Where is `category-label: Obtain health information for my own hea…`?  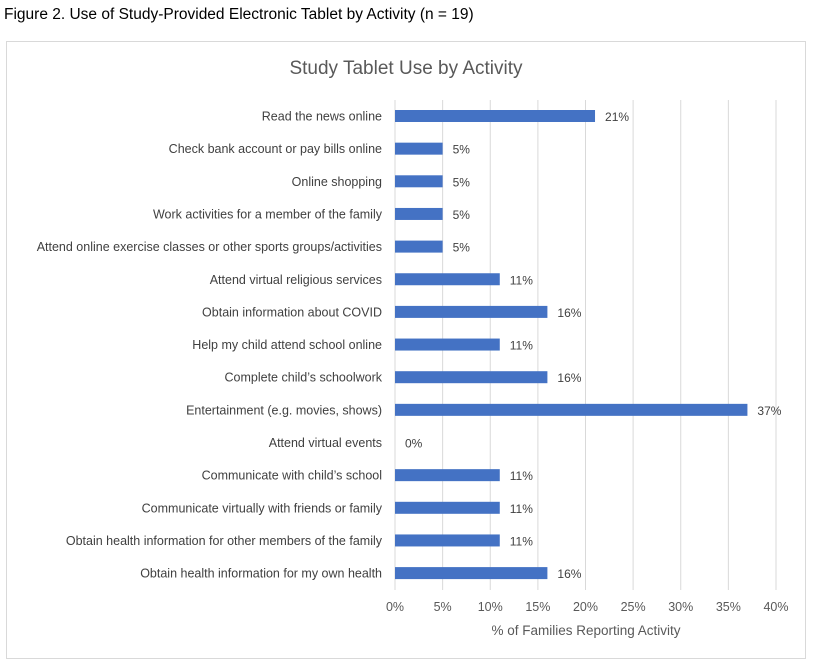
category-label: Obtain health information for my own hea… is located at coordinates (261, 574).